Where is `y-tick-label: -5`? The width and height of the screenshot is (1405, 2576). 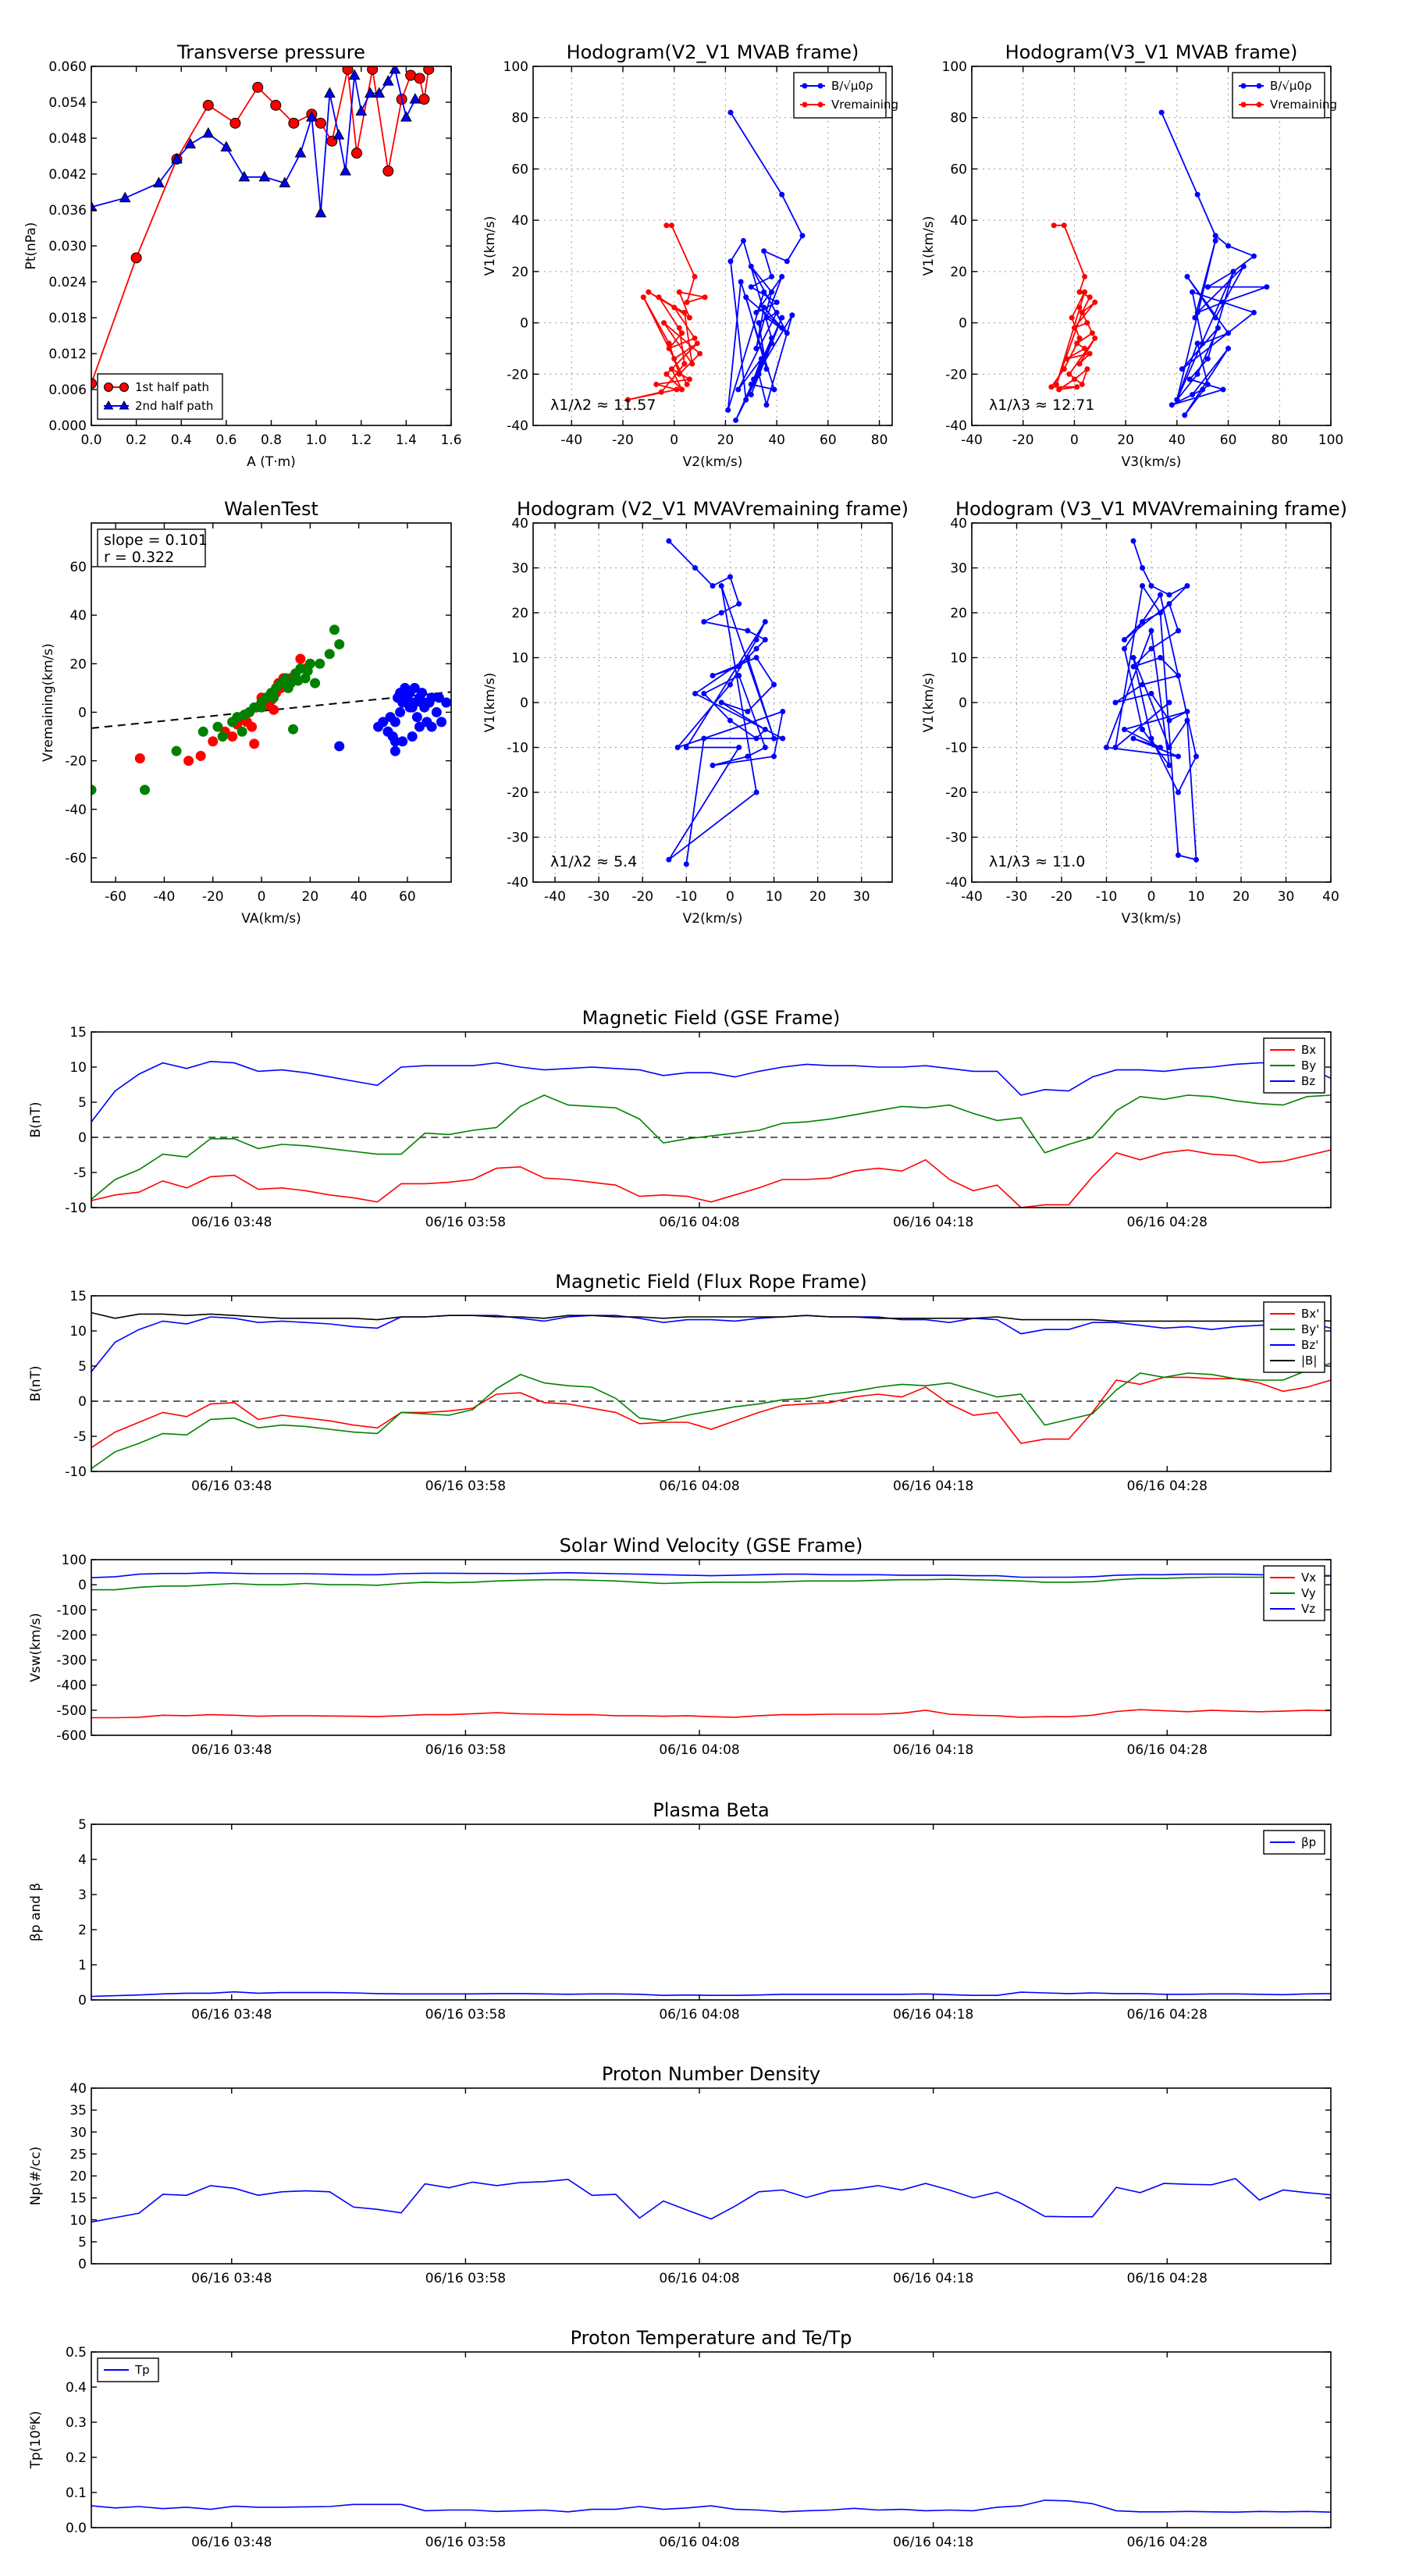
y-tick-label: -5 is located at coordinates (80, 1437).